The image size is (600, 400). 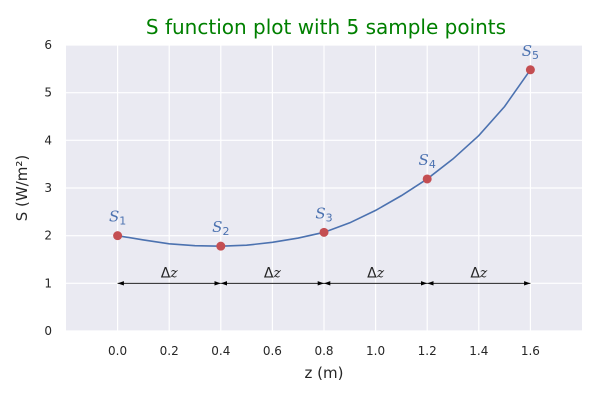 What do you see at coordinates (117, 351) in the screenshot?
I see `x-tick-label: 0.0` at bounding box center [117, 351].